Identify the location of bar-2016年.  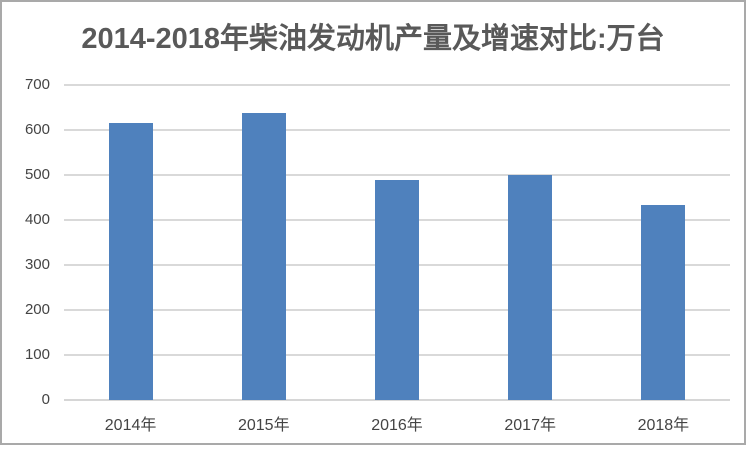
(397, 289).